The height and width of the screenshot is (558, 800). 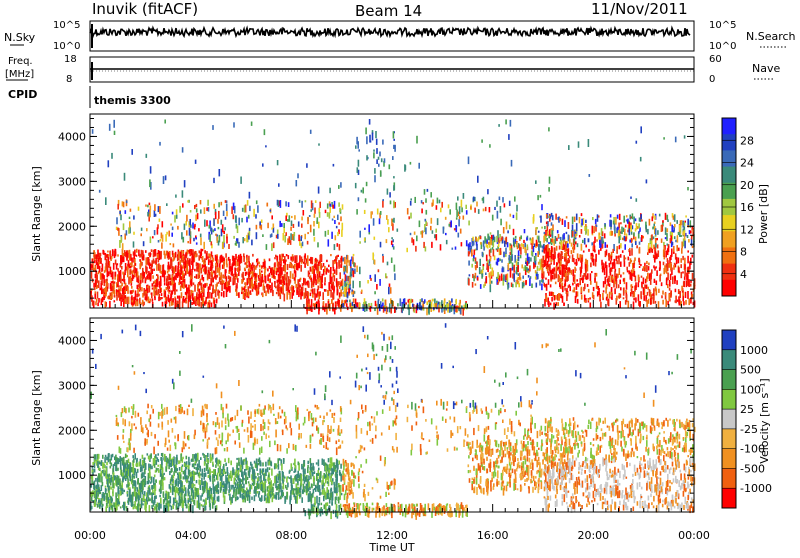 I want to click on noise-right-tick-top: 10^5, so click(x=722, y=25).